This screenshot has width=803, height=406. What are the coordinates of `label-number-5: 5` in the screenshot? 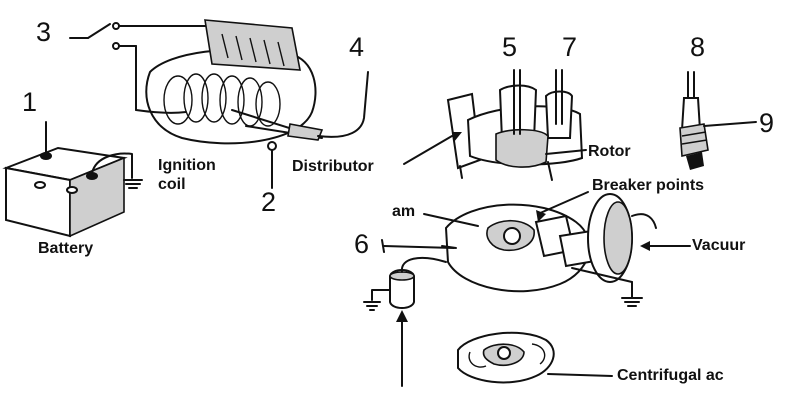 It's located at (510, 47).